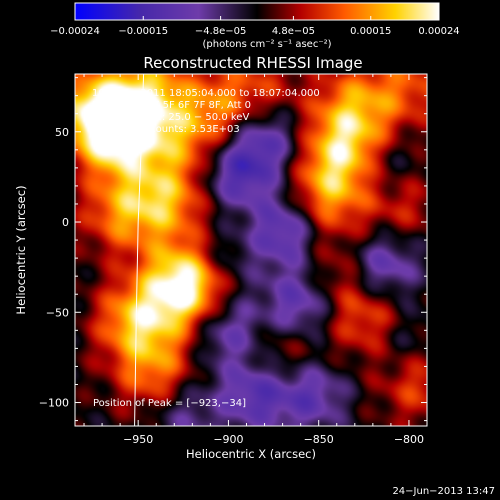 Image resolution: width=500 pixels, height=500 pixels. What do you see at coordinates (65, 222) in the screenshot?
I see `y-tick-label: 0` at bounding box center [65, 222].